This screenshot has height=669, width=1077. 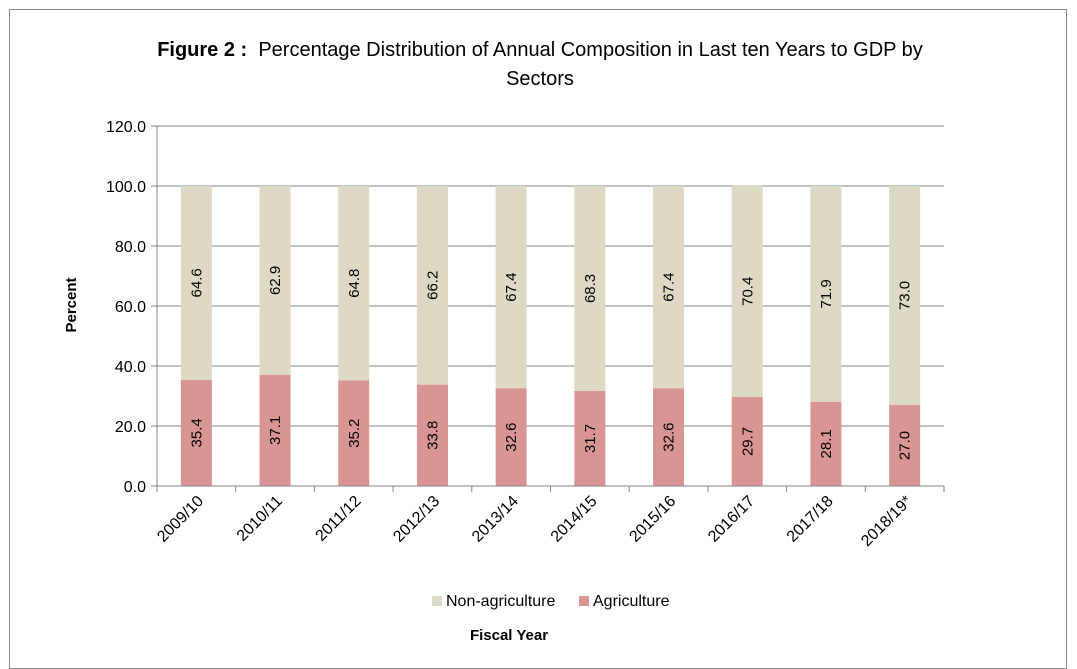 What do you see at coordinates (810, 519) in the screenshot?
I see `x-tick-label: 2017/18` at bounding box center [810, 519].